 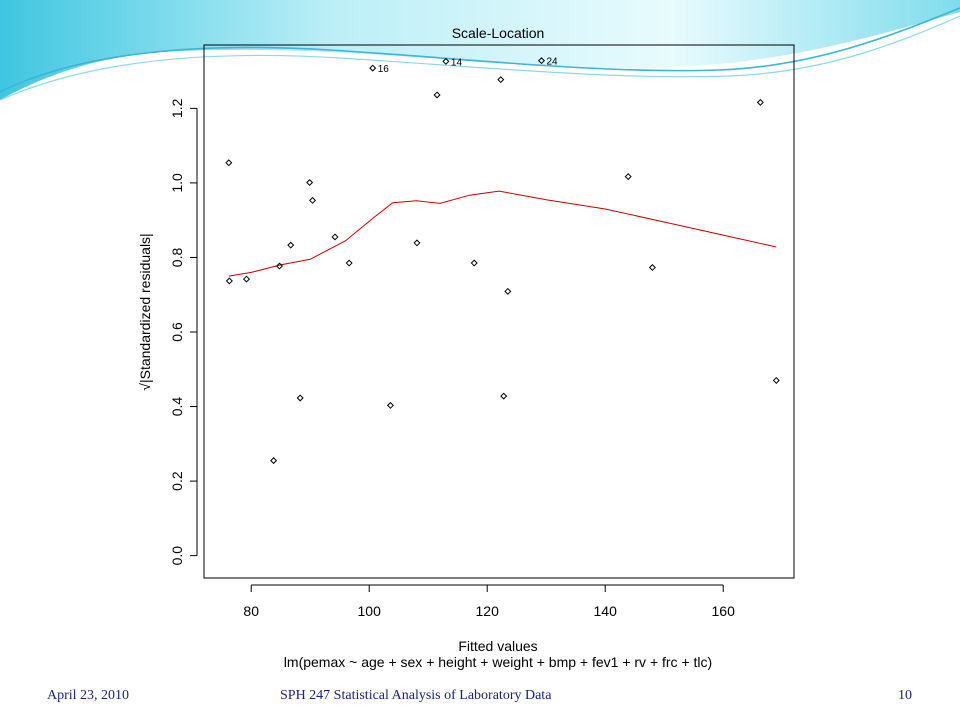 I want to click on x-tick-label: 140, so click(x=606, y=611).